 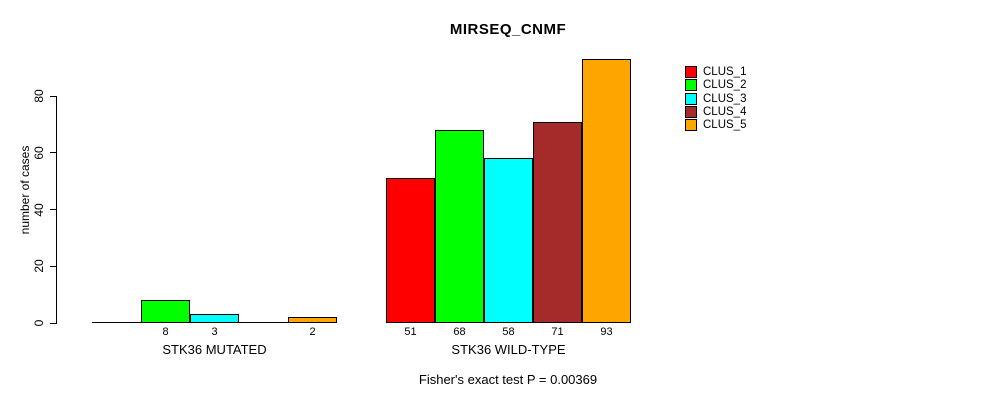 I want to click on legend-label: CLUS_4, so click(x=725, y=111).